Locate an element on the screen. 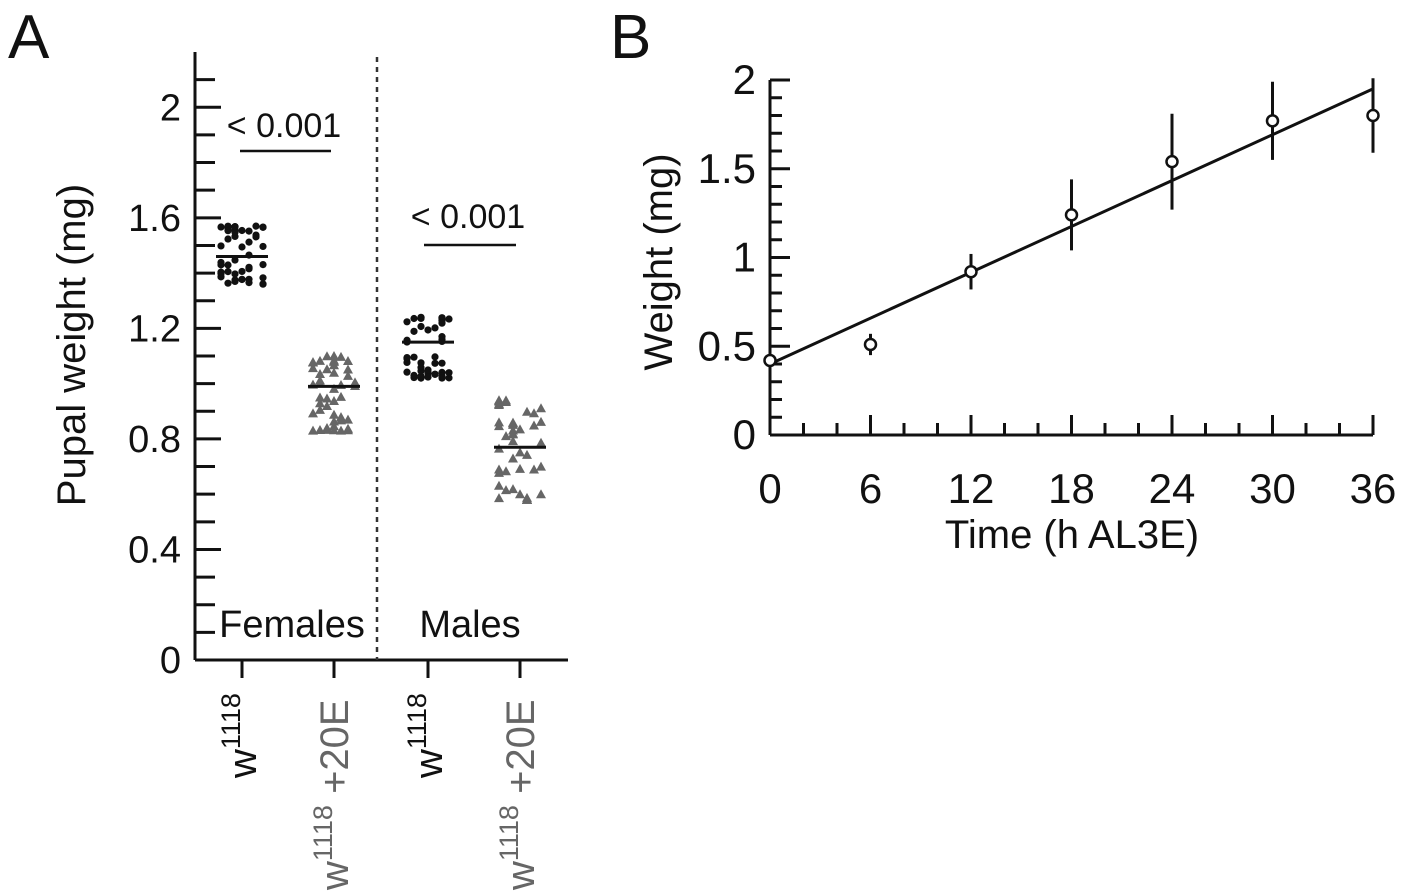 The image size is (1405, 894). category-label: w1118 +20E is located at coordinates (332, 795).